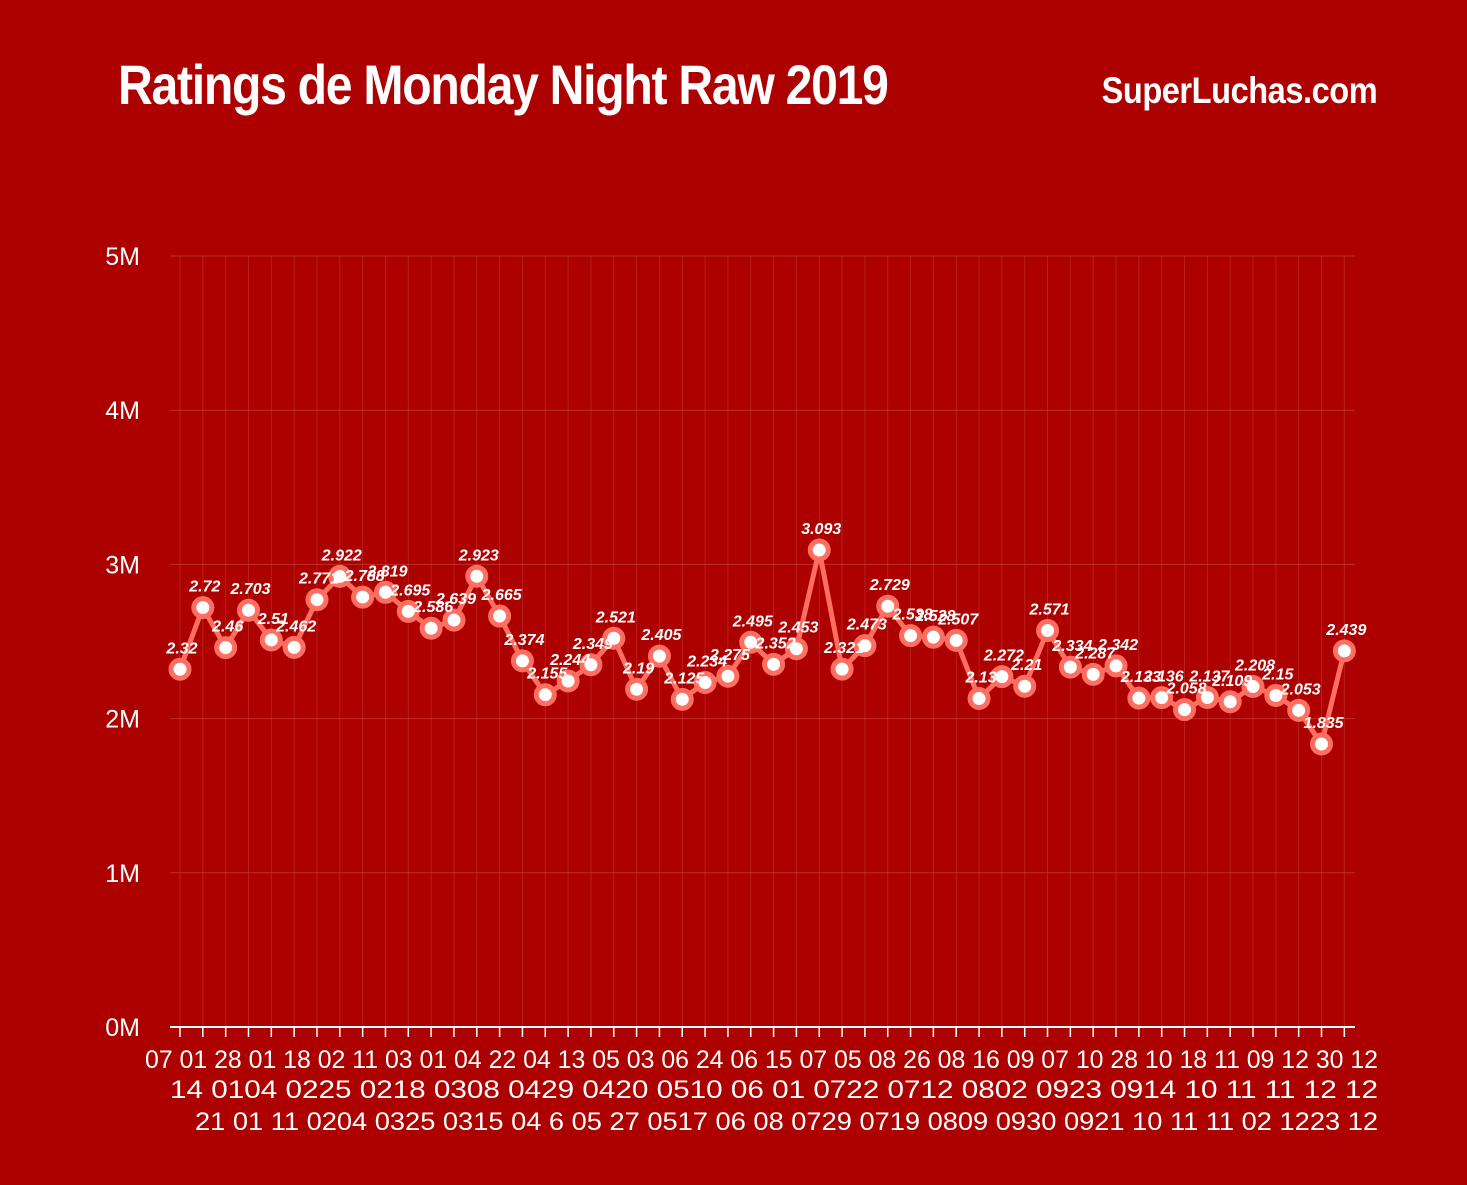  What do you see at coordinates (273, 619) in the screenshot?
I see `data-label: 2.51` at bounding box center [273, 619].